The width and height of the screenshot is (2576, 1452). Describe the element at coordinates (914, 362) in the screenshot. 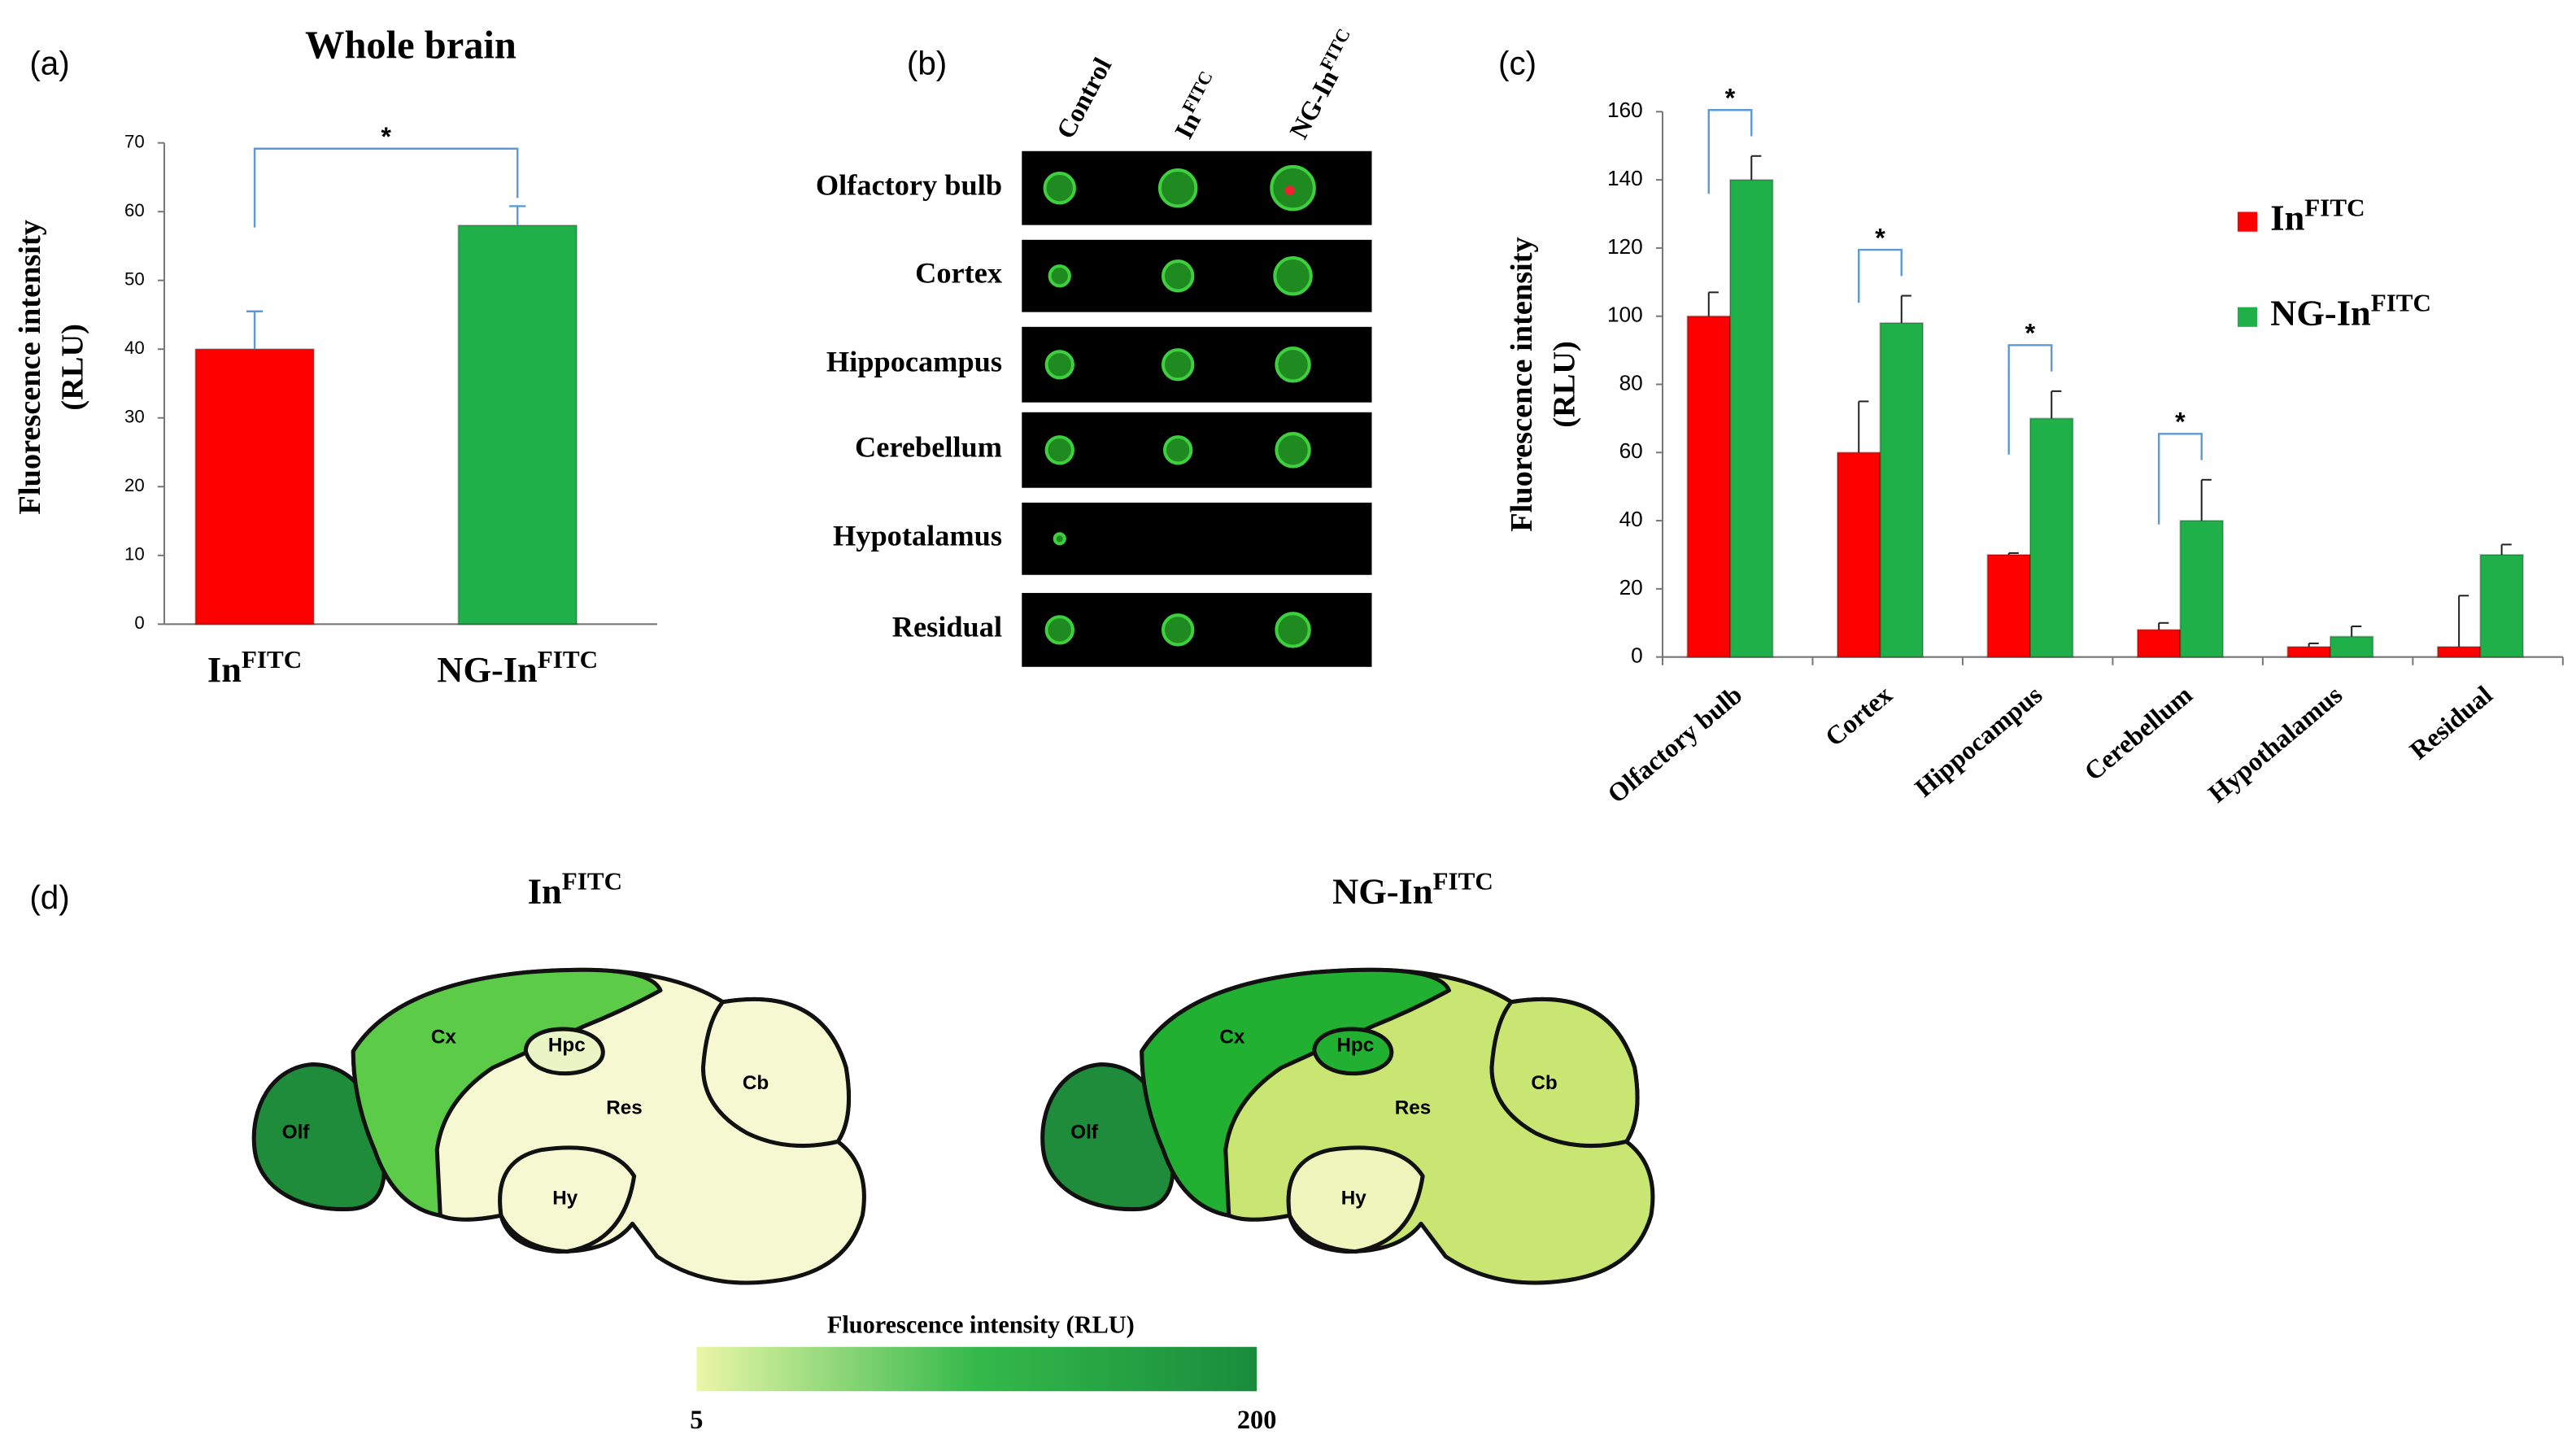

I see `row-label: Hippocampus` at that location.